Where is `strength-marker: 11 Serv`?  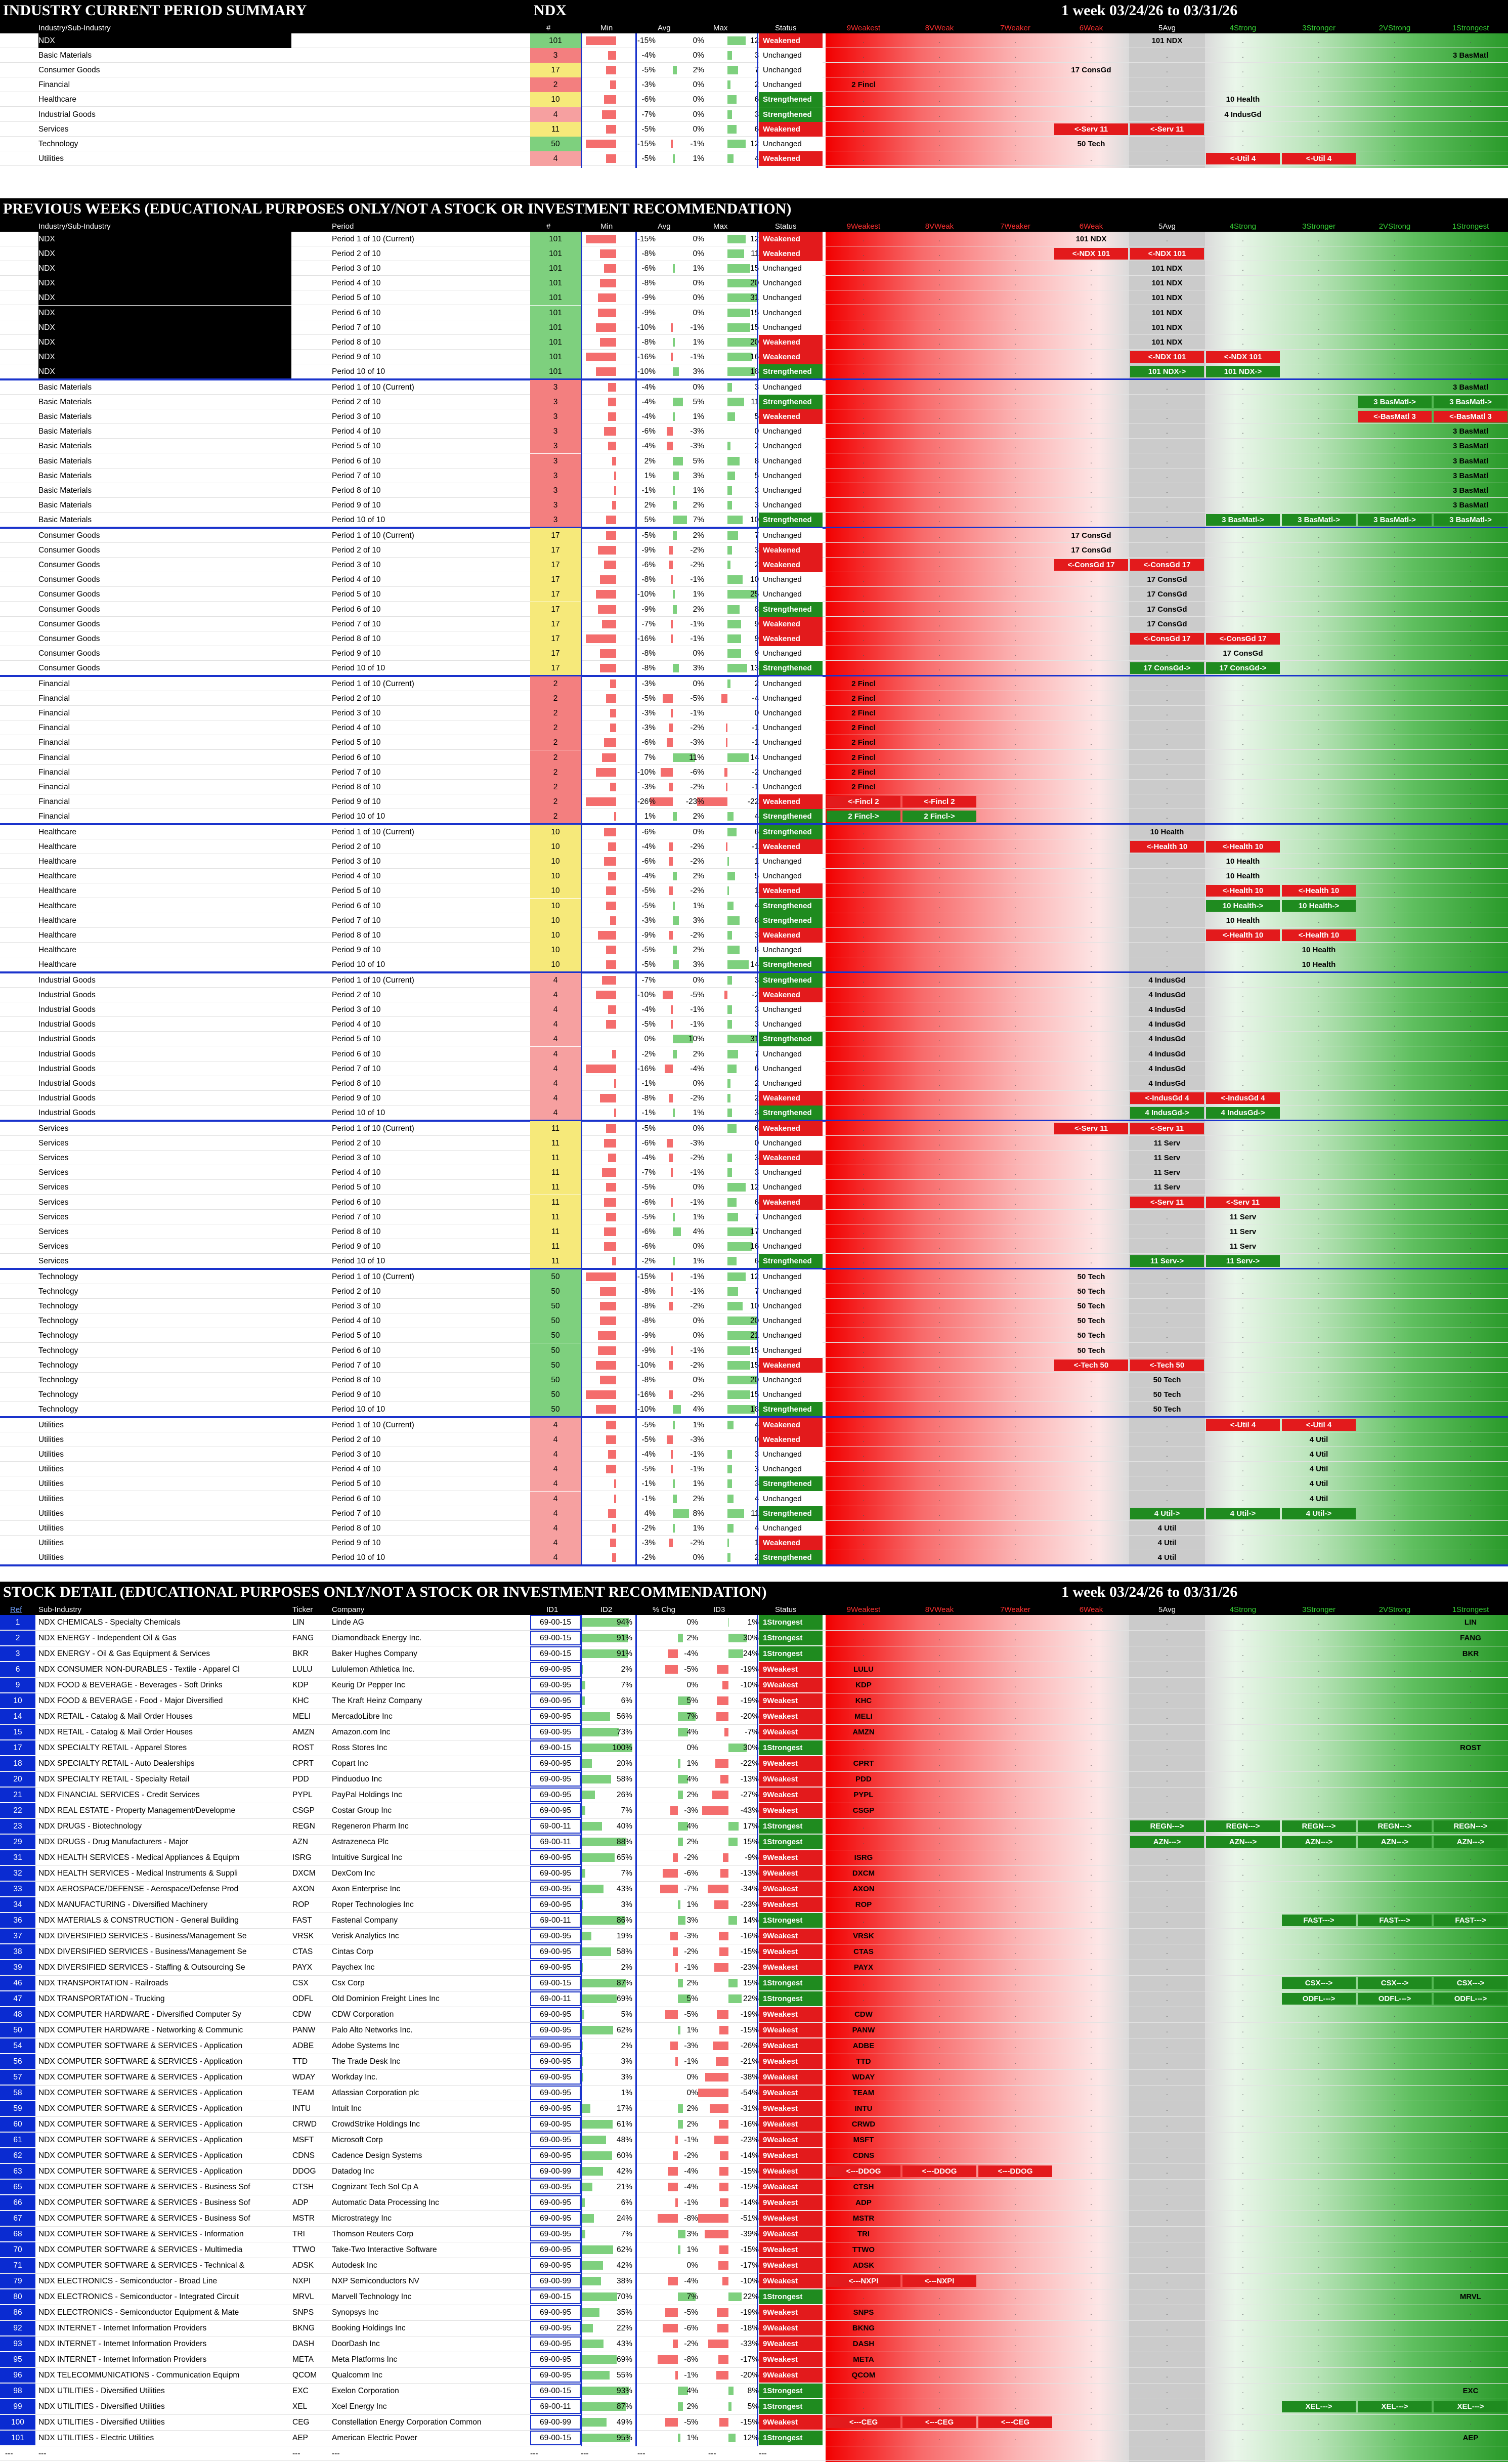 strength-marker: 11 Serv is located at coordinates (1167, 1158).